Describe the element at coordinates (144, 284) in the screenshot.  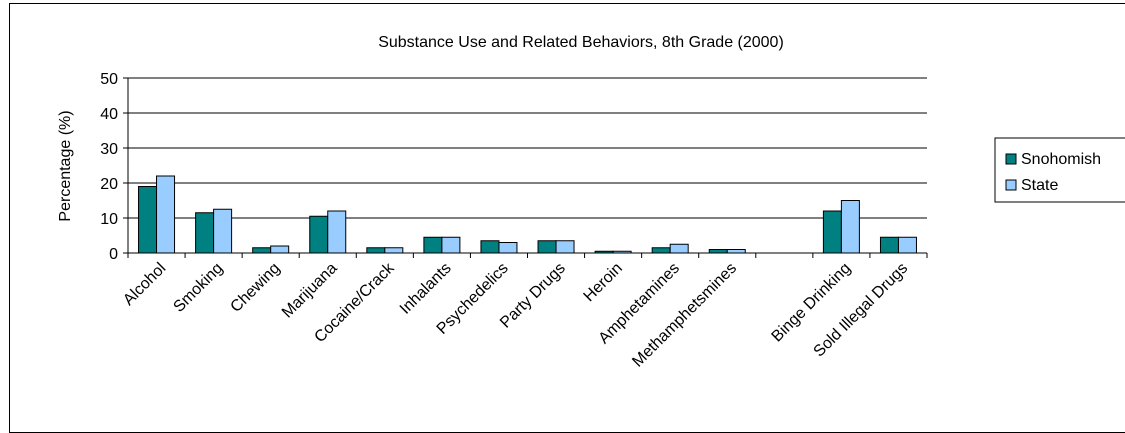
I see `x-tick-label: Alcohol` at that location.